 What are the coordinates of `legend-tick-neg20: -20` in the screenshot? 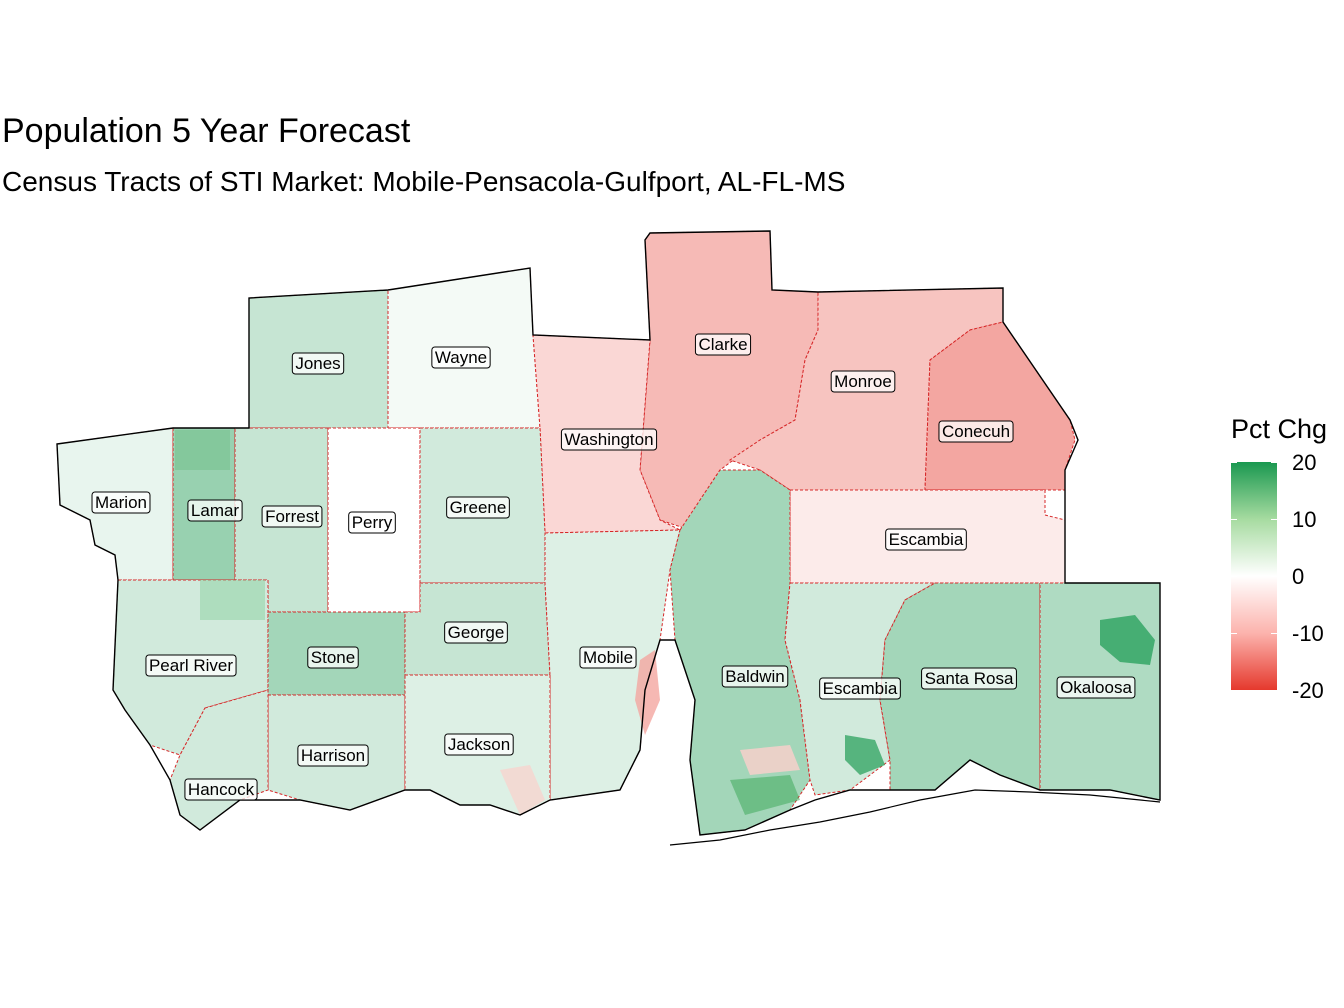 It's located at (1308, 690).